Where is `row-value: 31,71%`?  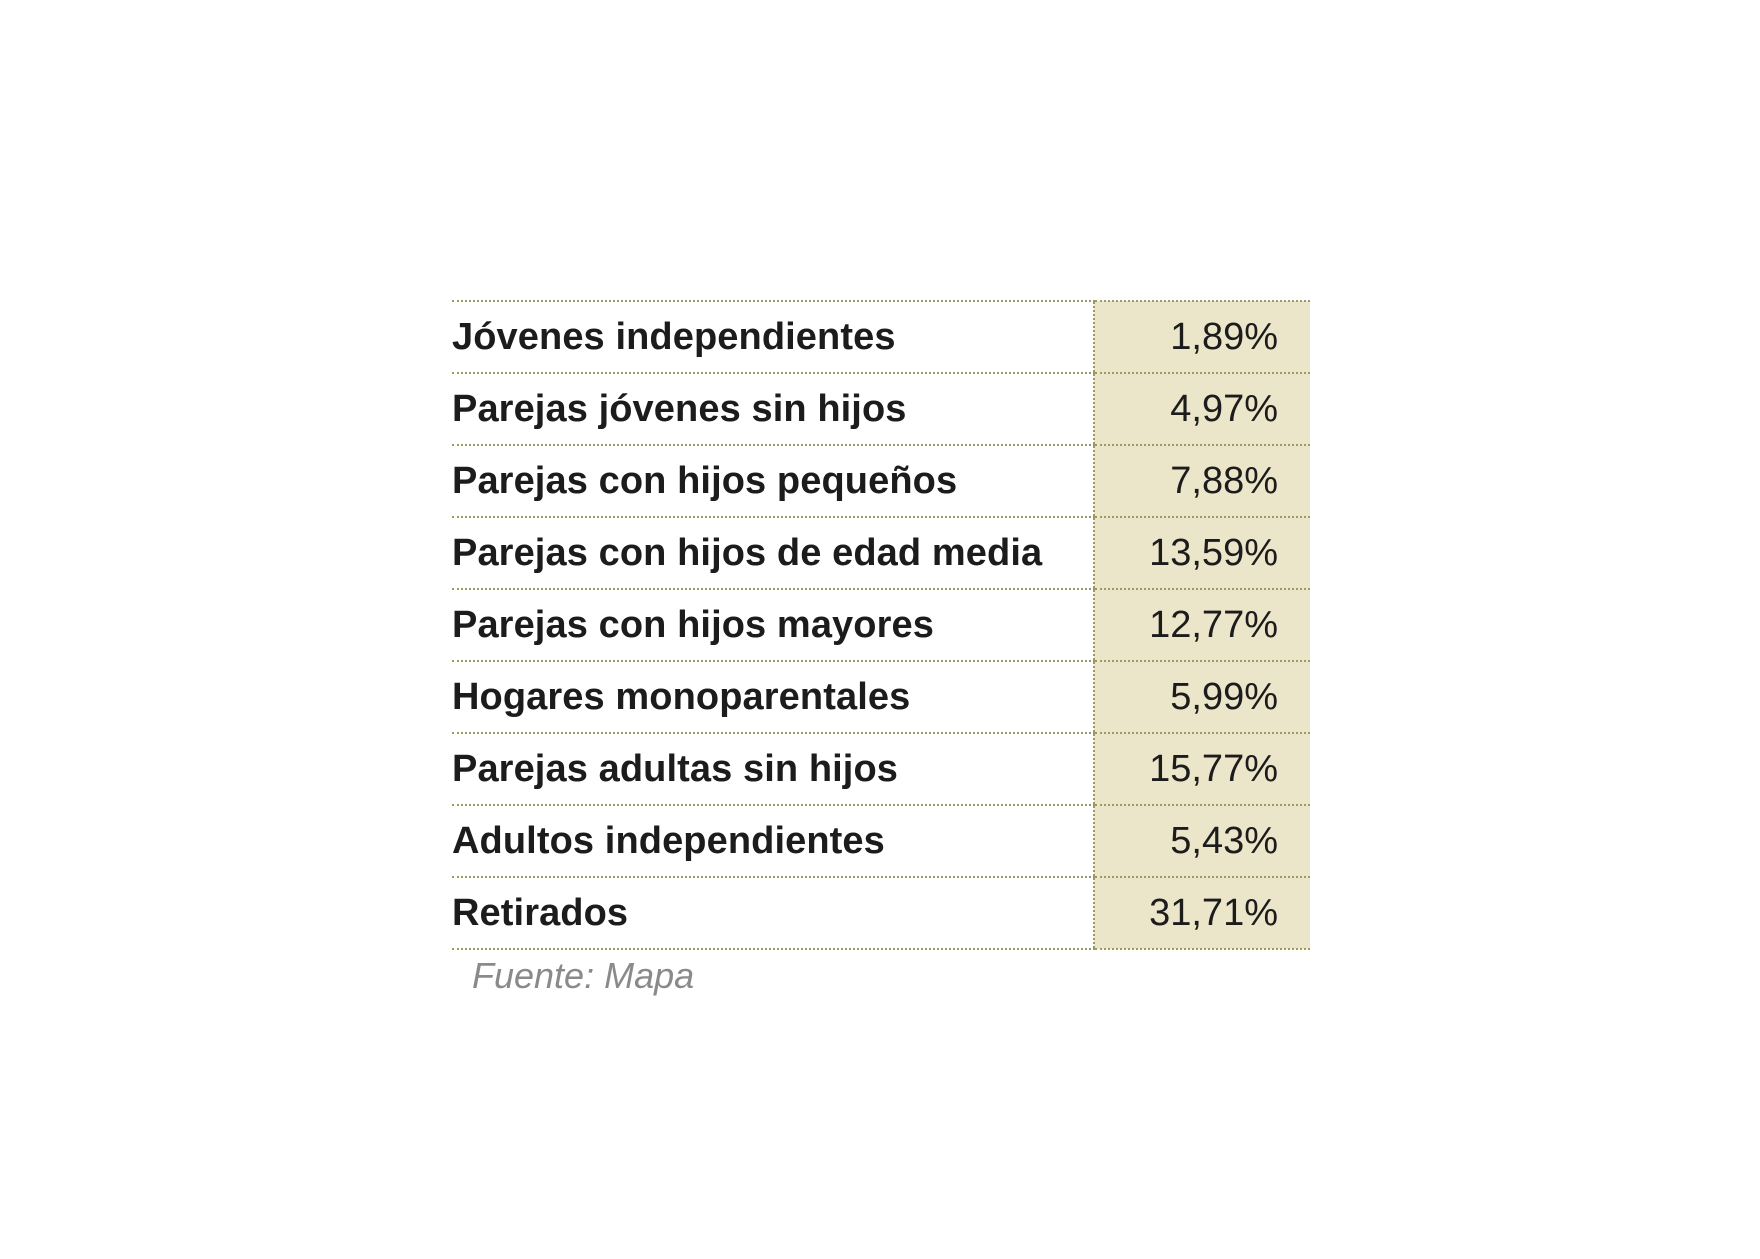 row-value: 31,71% is located at coordinates (1201, 913).